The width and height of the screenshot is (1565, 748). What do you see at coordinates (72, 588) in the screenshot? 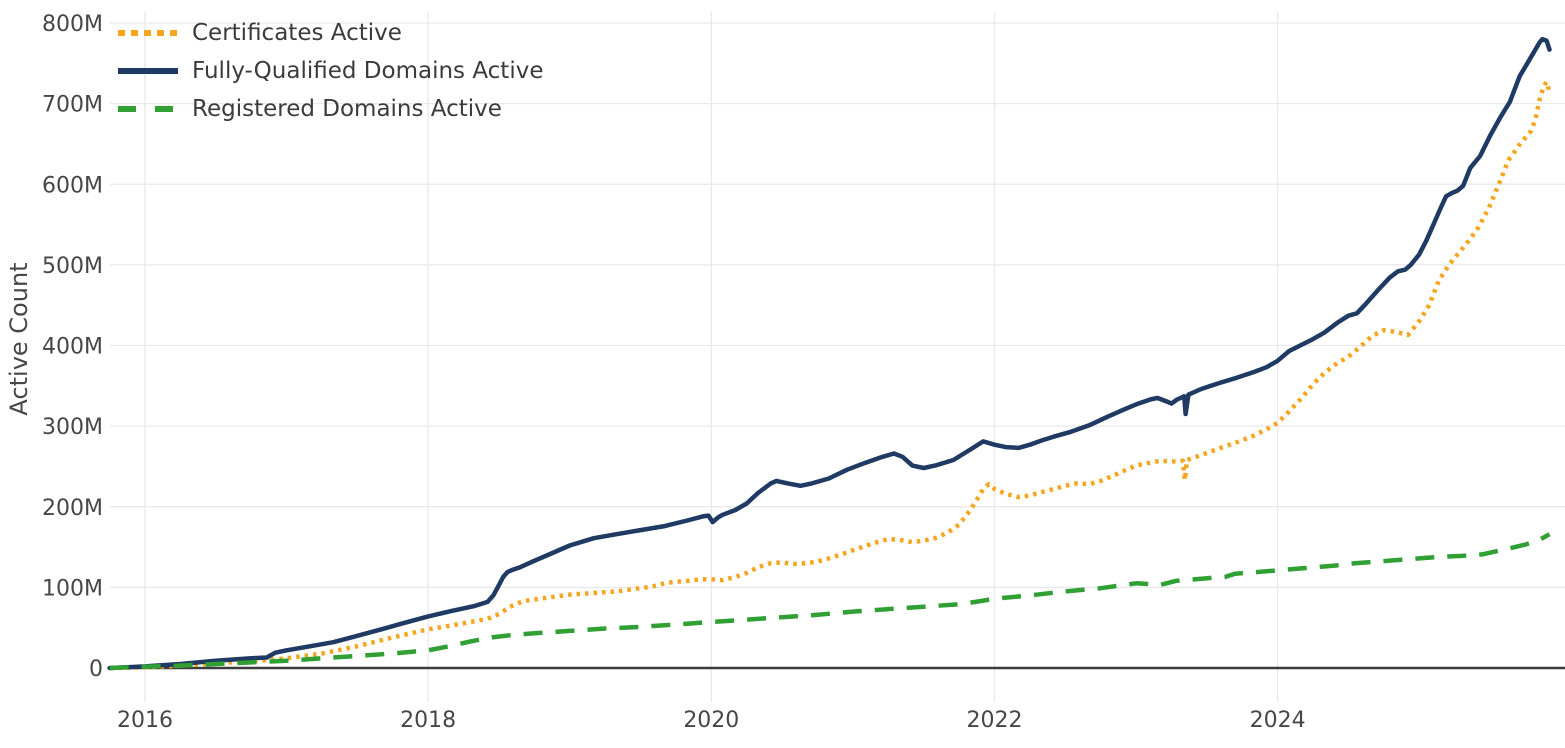
I see `y-tick-label: 100M` at bounding box center [72, 588].